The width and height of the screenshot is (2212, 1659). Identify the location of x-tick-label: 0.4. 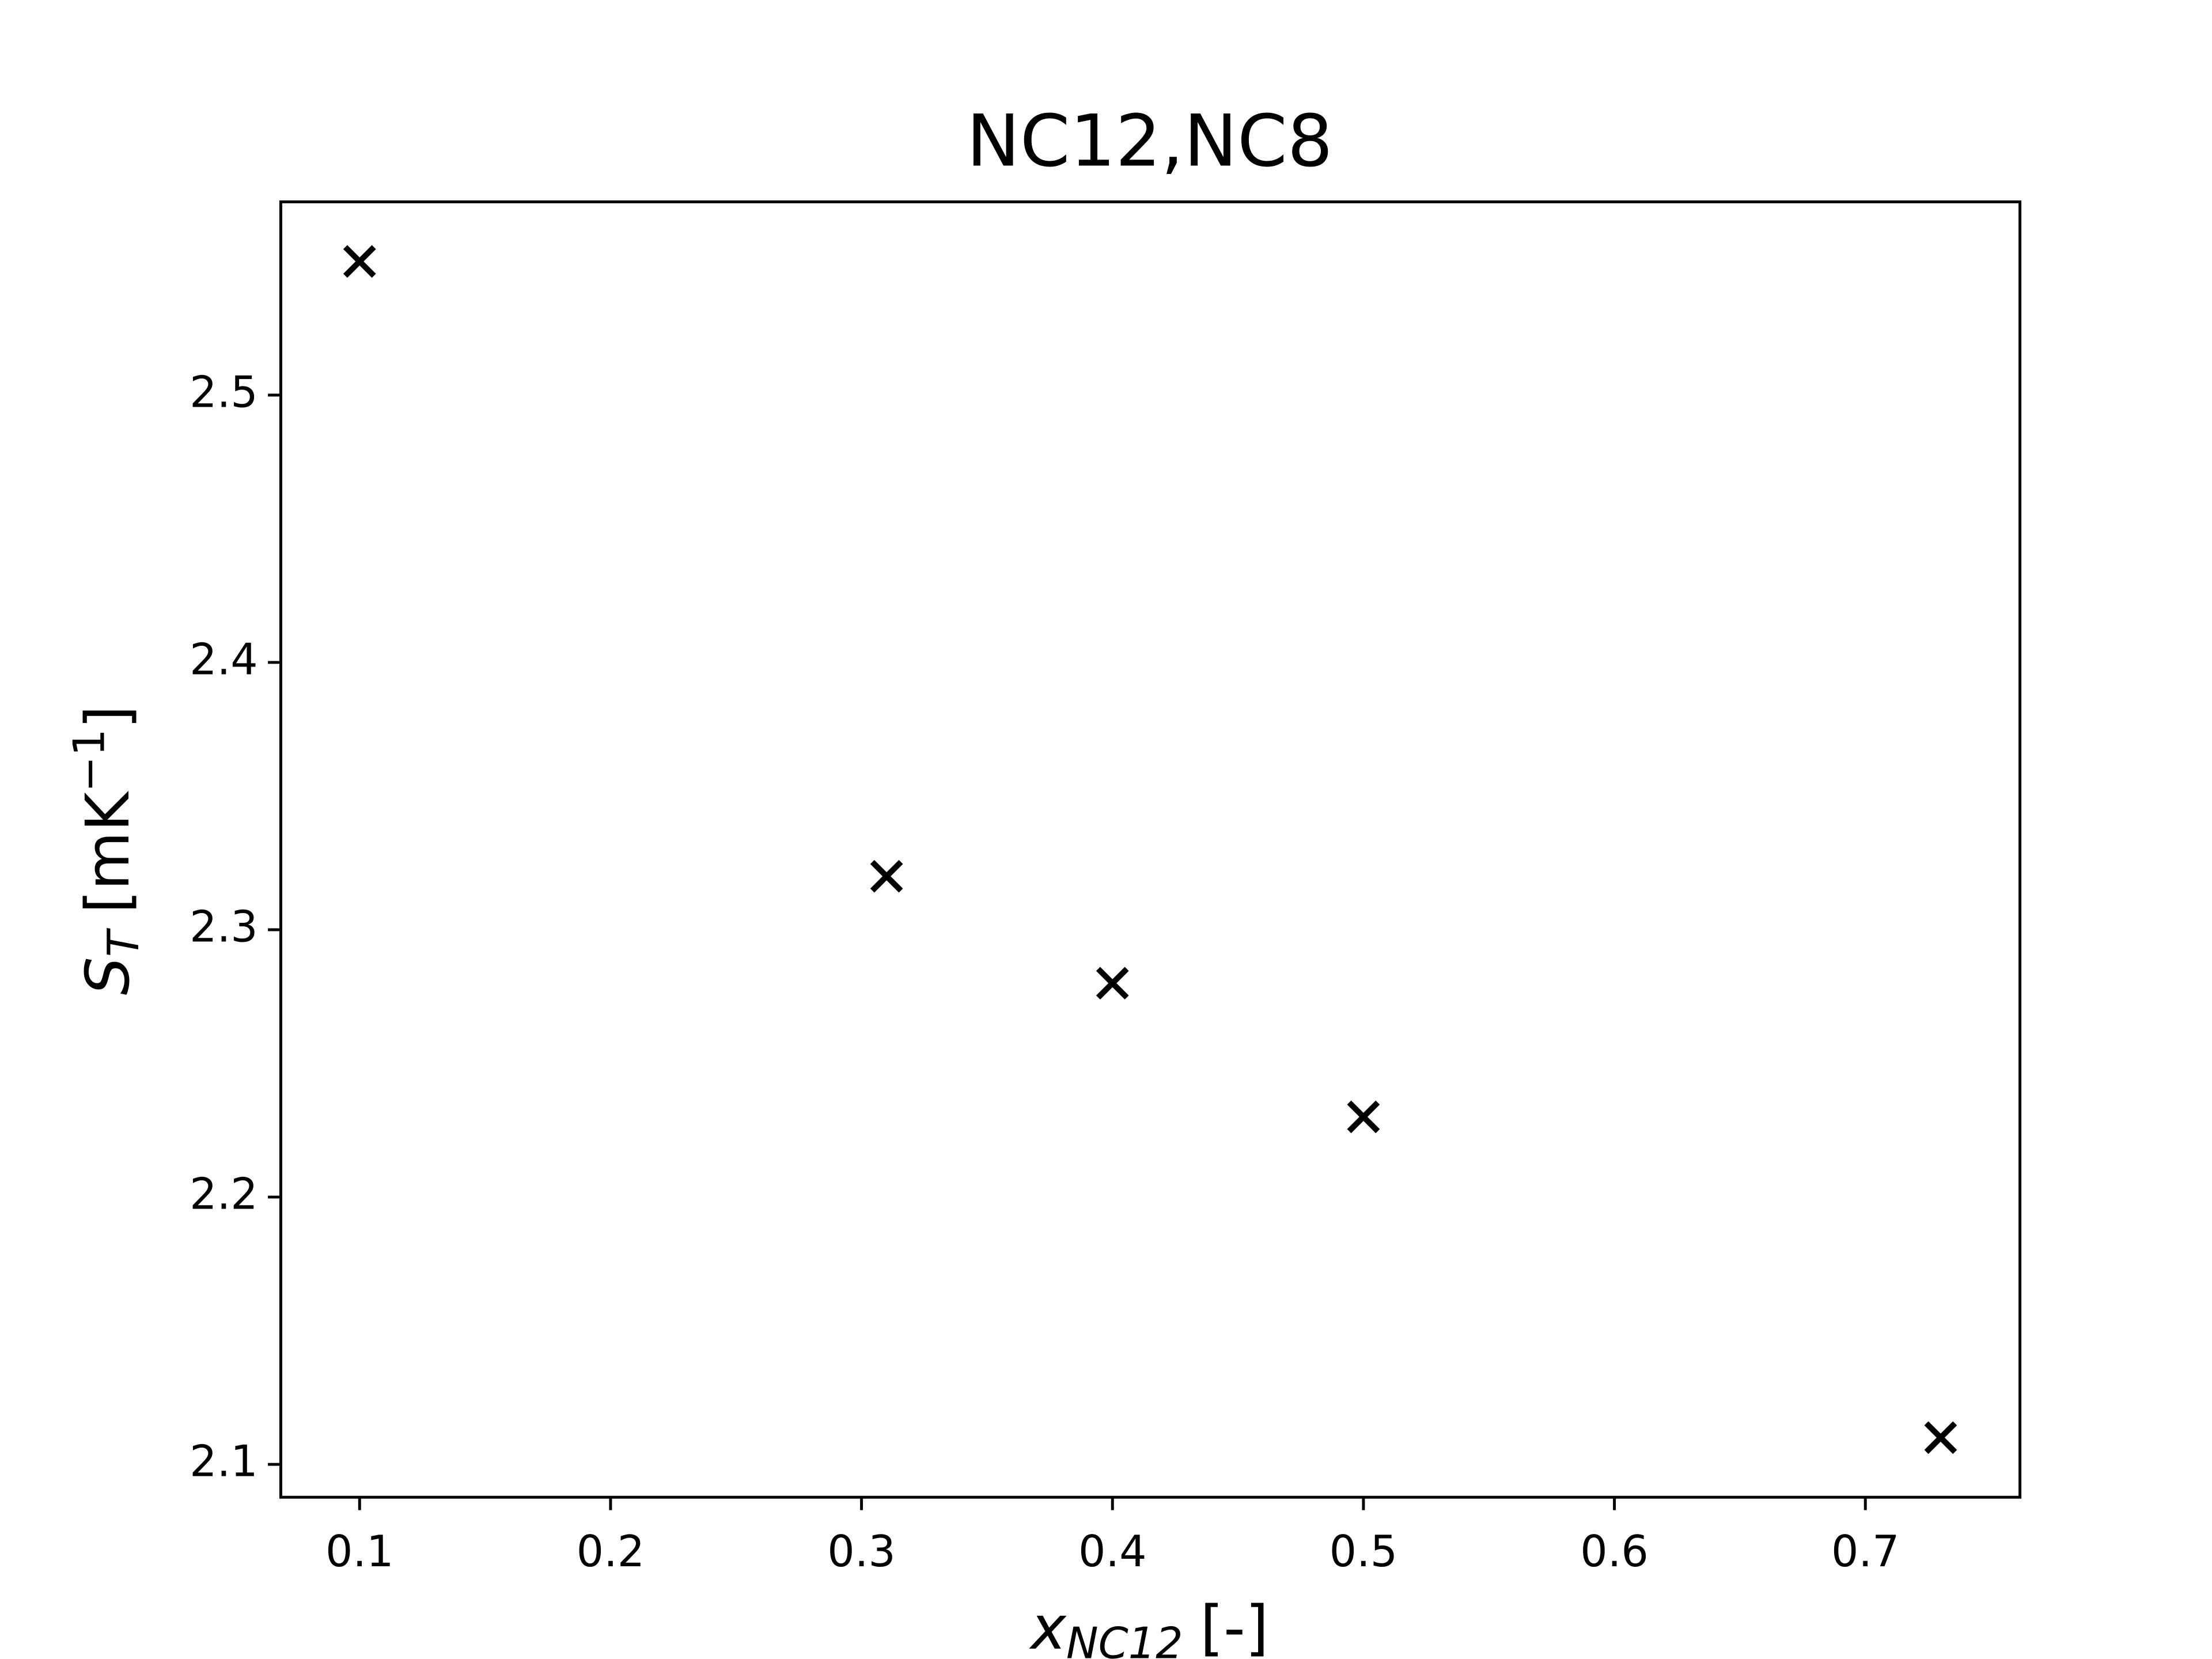
(1112, 1552).